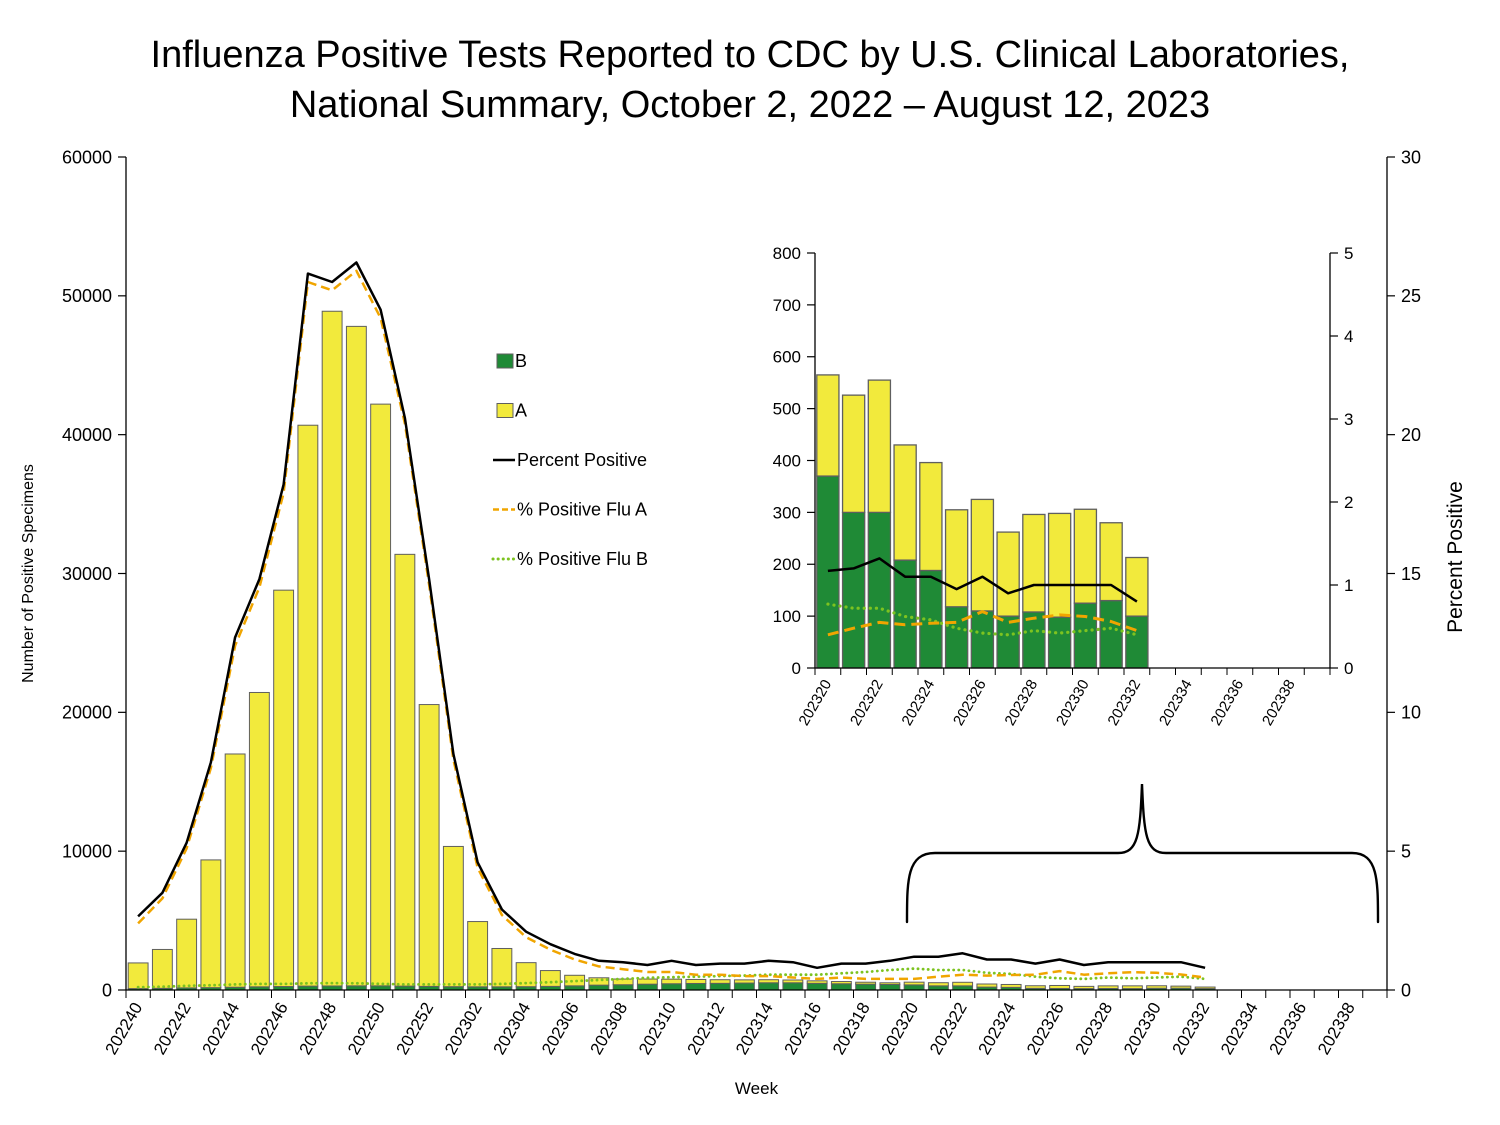  Describe the element at coordinates (505, 410) in the screenshot. I see `legend-entry-a-swatch` at that location.